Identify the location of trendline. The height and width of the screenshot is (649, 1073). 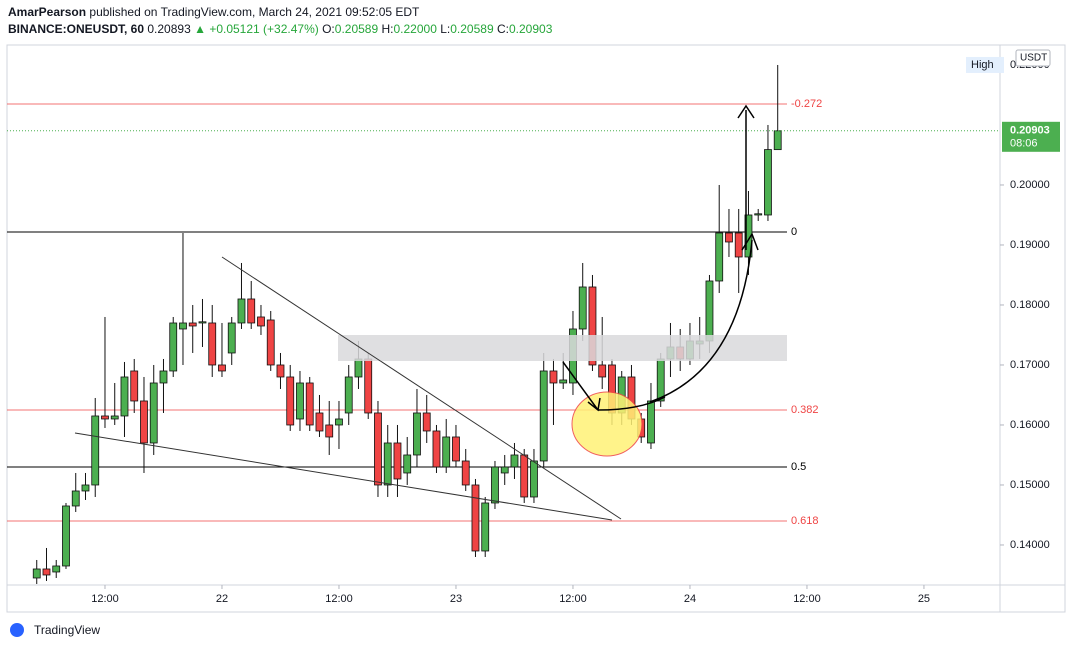
(343, 476).